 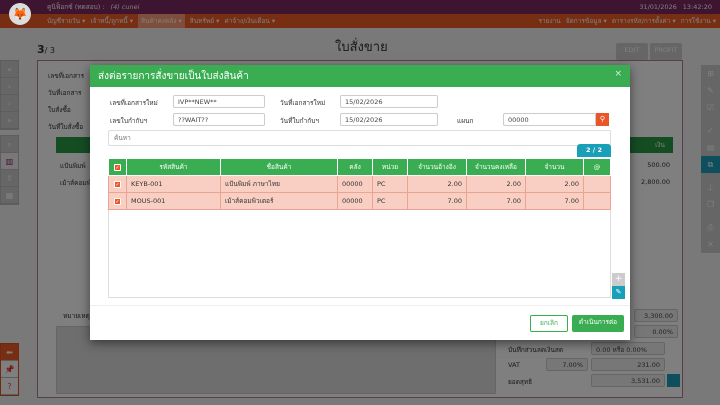 What do you see at coordinates (554, 167) in the screenshot?
I see `col-qty: จำนวน` at bounding box center [554, 167].